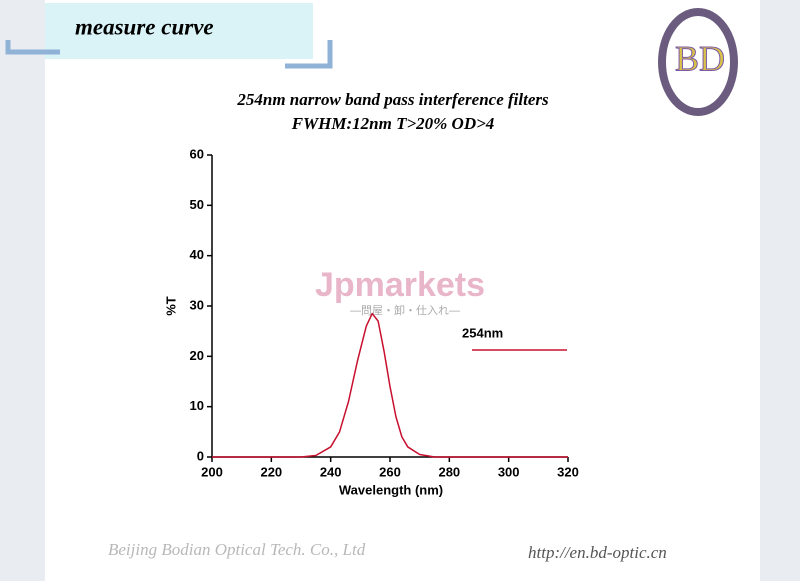 Image resolution: width=800 pixels, height=581 pixels. I want to click on header-title: measure curve, so click(144, 26).